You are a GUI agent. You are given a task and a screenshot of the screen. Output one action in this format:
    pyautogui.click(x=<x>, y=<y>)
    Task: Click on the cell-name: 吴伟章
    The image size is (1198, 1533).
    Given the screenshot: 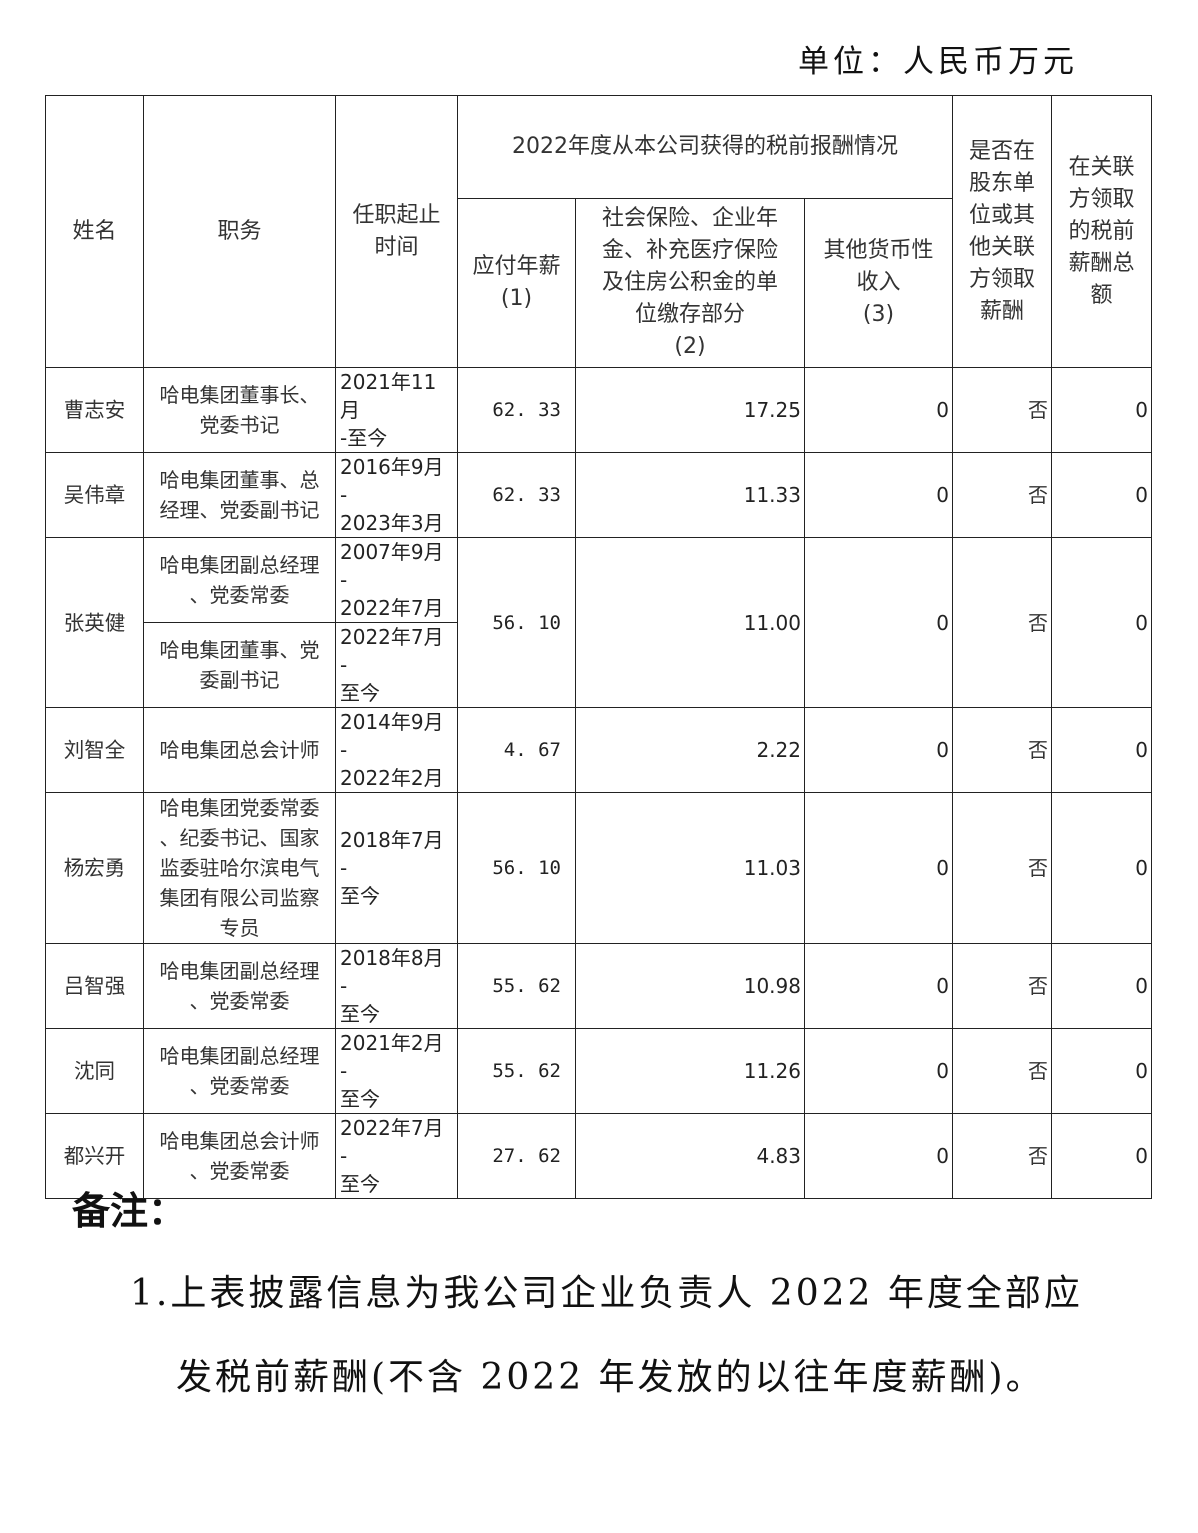 What is the action you would take?
    pyautogui.click(x=94, y=495)
    